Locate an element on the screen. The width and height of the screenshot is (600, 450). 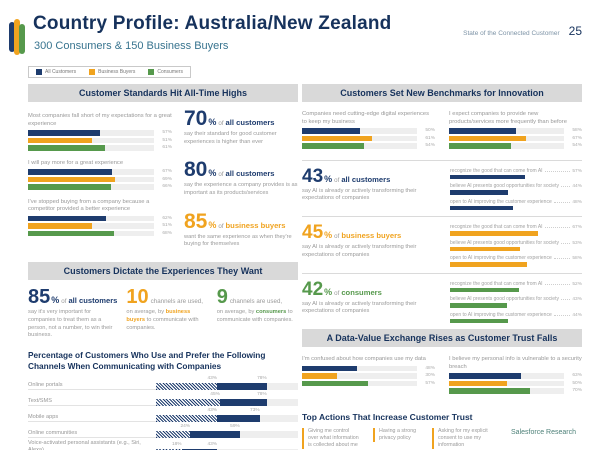
bar-row: 51% is located at coordinates (100, 140).